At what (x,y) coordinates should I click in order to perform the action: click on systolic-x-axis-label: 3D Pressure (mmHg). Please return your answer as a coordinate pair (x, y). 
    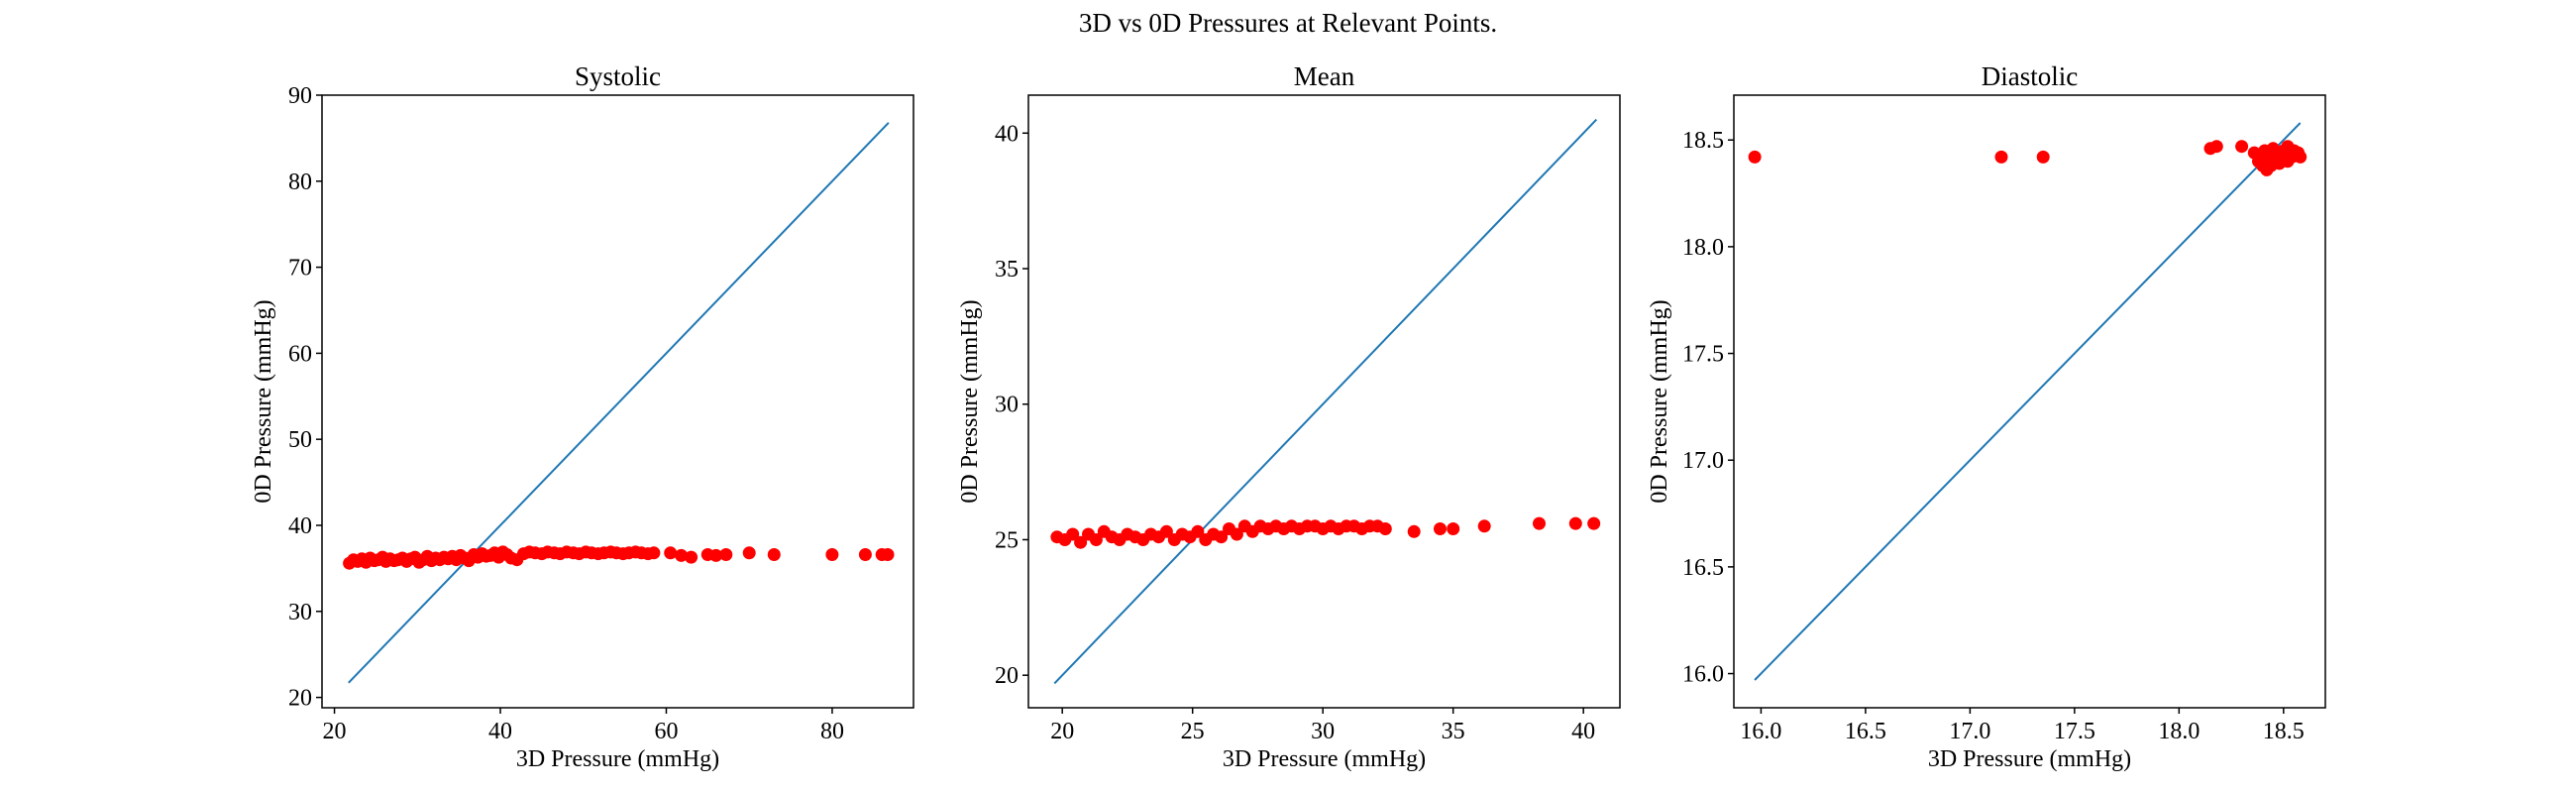
    Looking at the image, I should click on (618, 759).